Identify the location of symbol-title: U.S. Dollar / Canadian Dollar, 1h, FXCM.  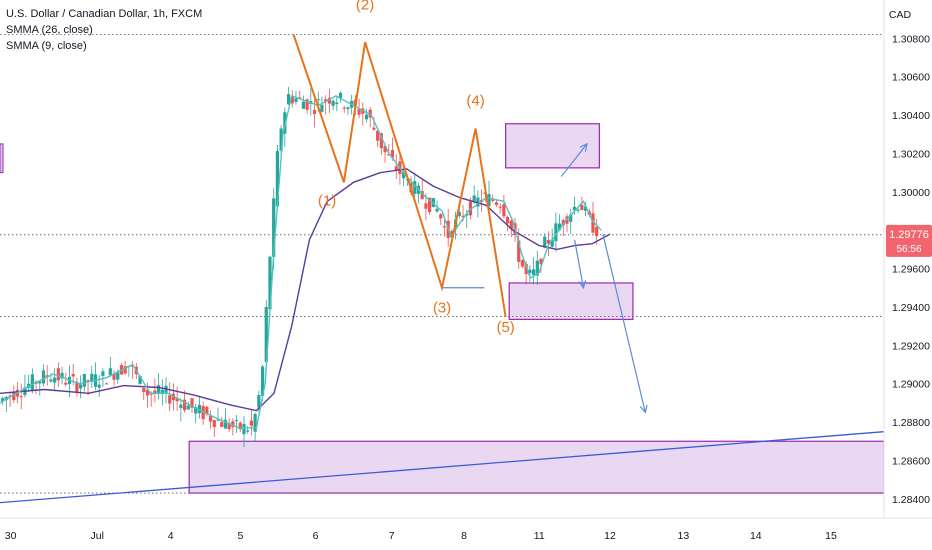
(104, 14).